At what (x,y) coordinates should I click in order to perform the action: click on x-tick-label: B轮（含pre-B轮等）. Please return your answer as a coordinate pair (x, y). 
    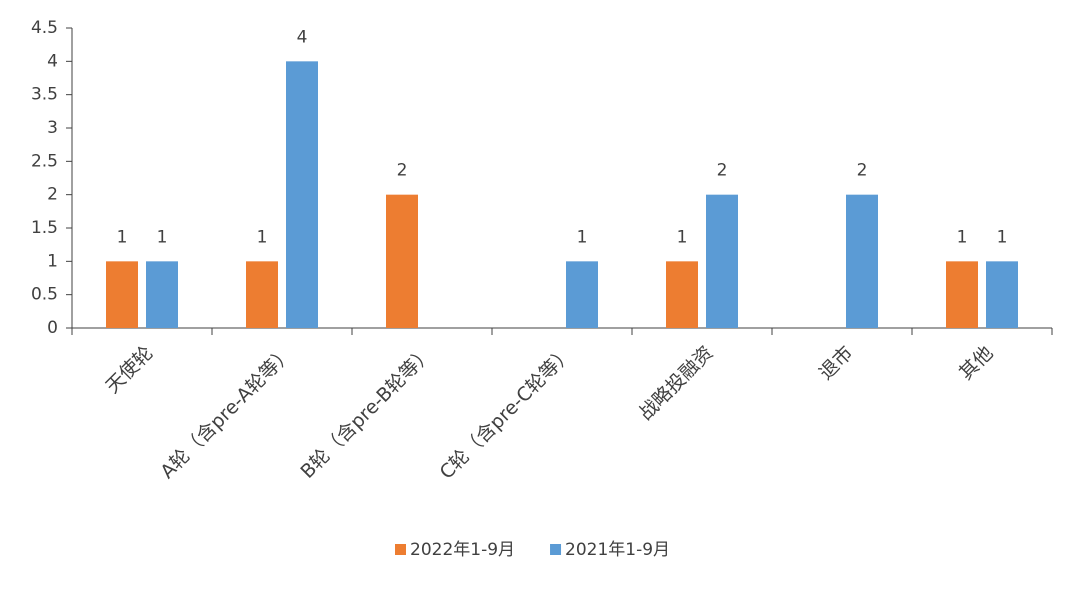
    Looking at the image, I should click on (366, 412).